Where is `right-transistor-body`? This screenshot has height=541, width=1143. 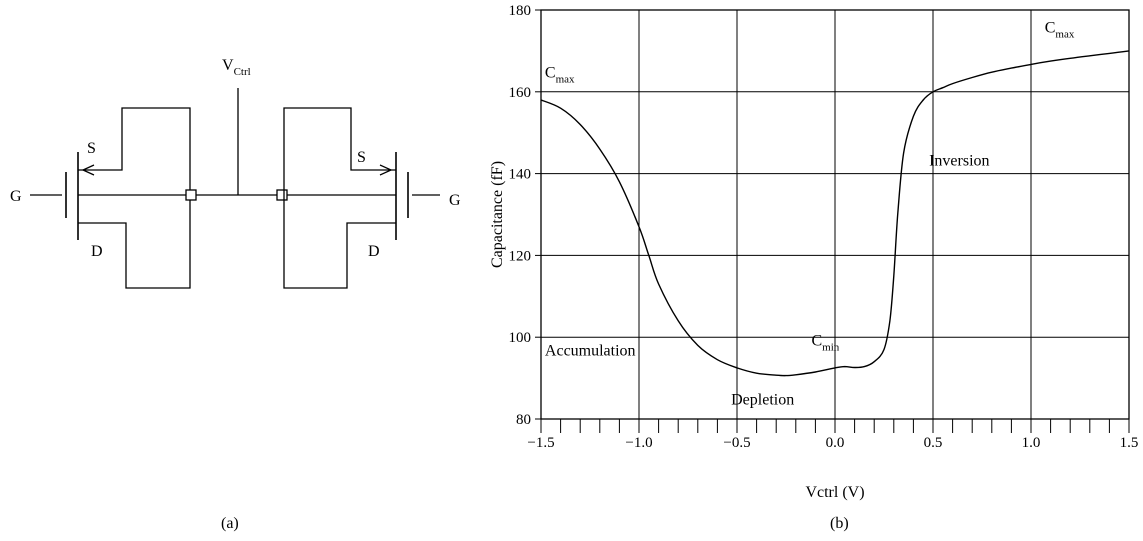
right-transistor-body is located at coordinates (339, 198).